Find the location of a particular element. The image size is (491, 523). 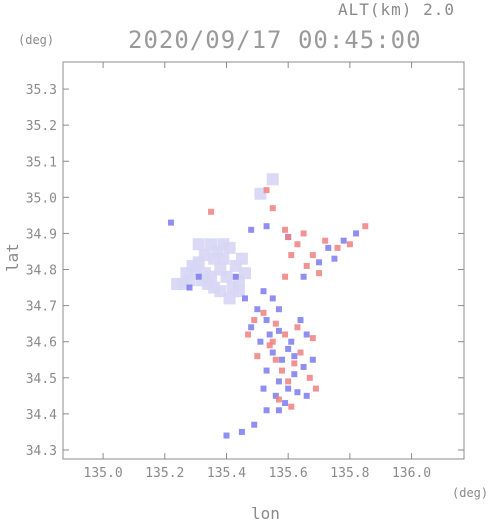

x-tick-label: 135.2 is located at coordinates (164, 473).